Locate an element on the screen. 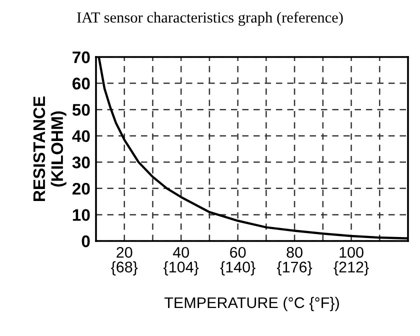 The image size is (420, 336). y-tick-label: 20 is located at coordinates (81, 188).